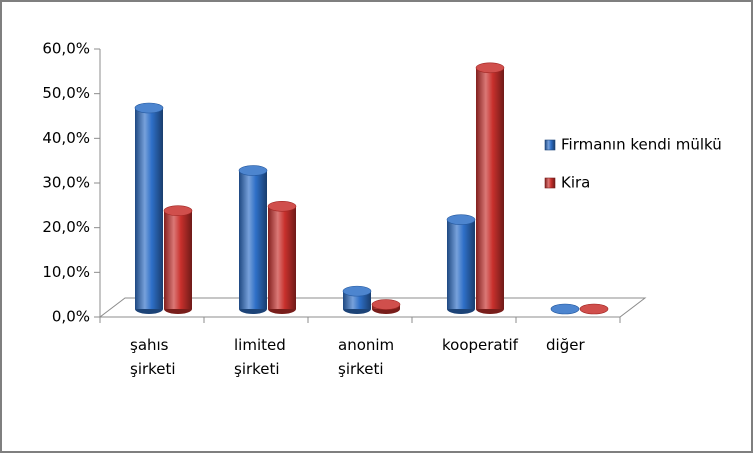  What do you see at coordinates (641, 145) in the screenshot?
I see `legend-label: Firmanın kendi mülkü` at bounding box center [641, 145].